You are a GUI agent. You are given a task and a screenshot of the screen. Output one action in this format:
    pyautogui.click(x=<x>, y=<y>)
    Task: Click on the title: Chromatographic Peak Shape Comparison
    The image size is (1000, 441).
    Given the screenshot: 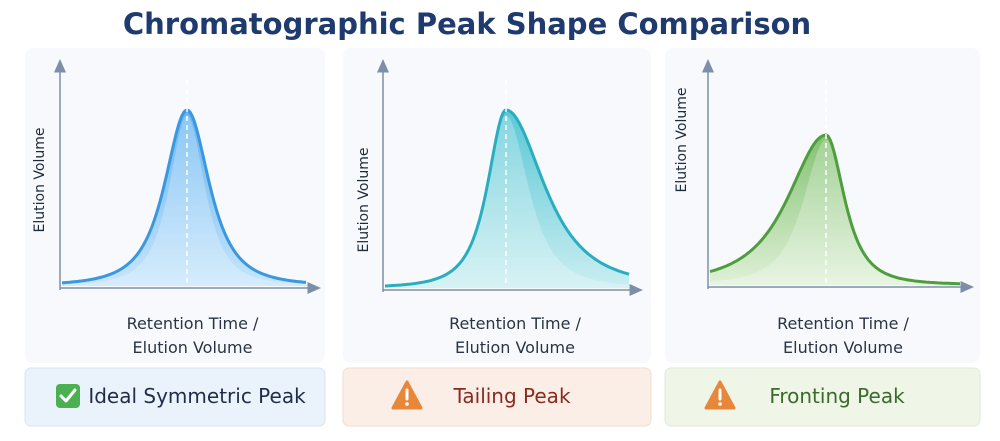 What is the action you would take?
    pyautogui.click(x=467, y=24)
    